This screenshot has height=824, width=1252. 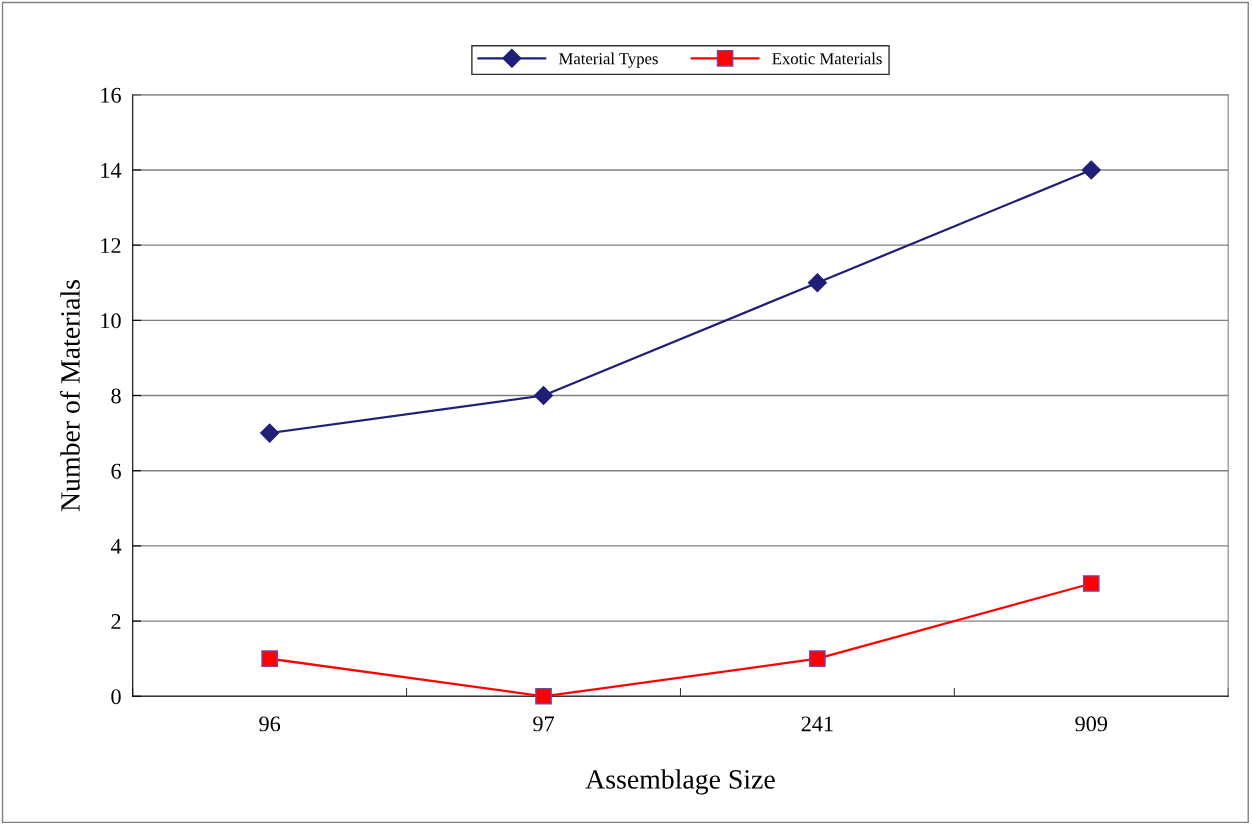 What do you see at coordinates (543, 724) in the screenshot?
I see `x-tick-label: 97` at bounding box center [543, 724].